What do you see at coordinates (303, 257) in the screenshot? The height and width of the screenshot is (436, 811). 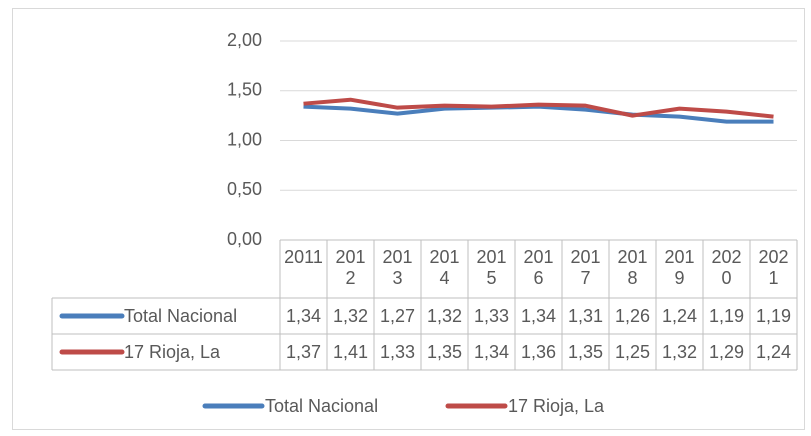 I see `x-tick-label: 2011` at bounding box center [303, 257].